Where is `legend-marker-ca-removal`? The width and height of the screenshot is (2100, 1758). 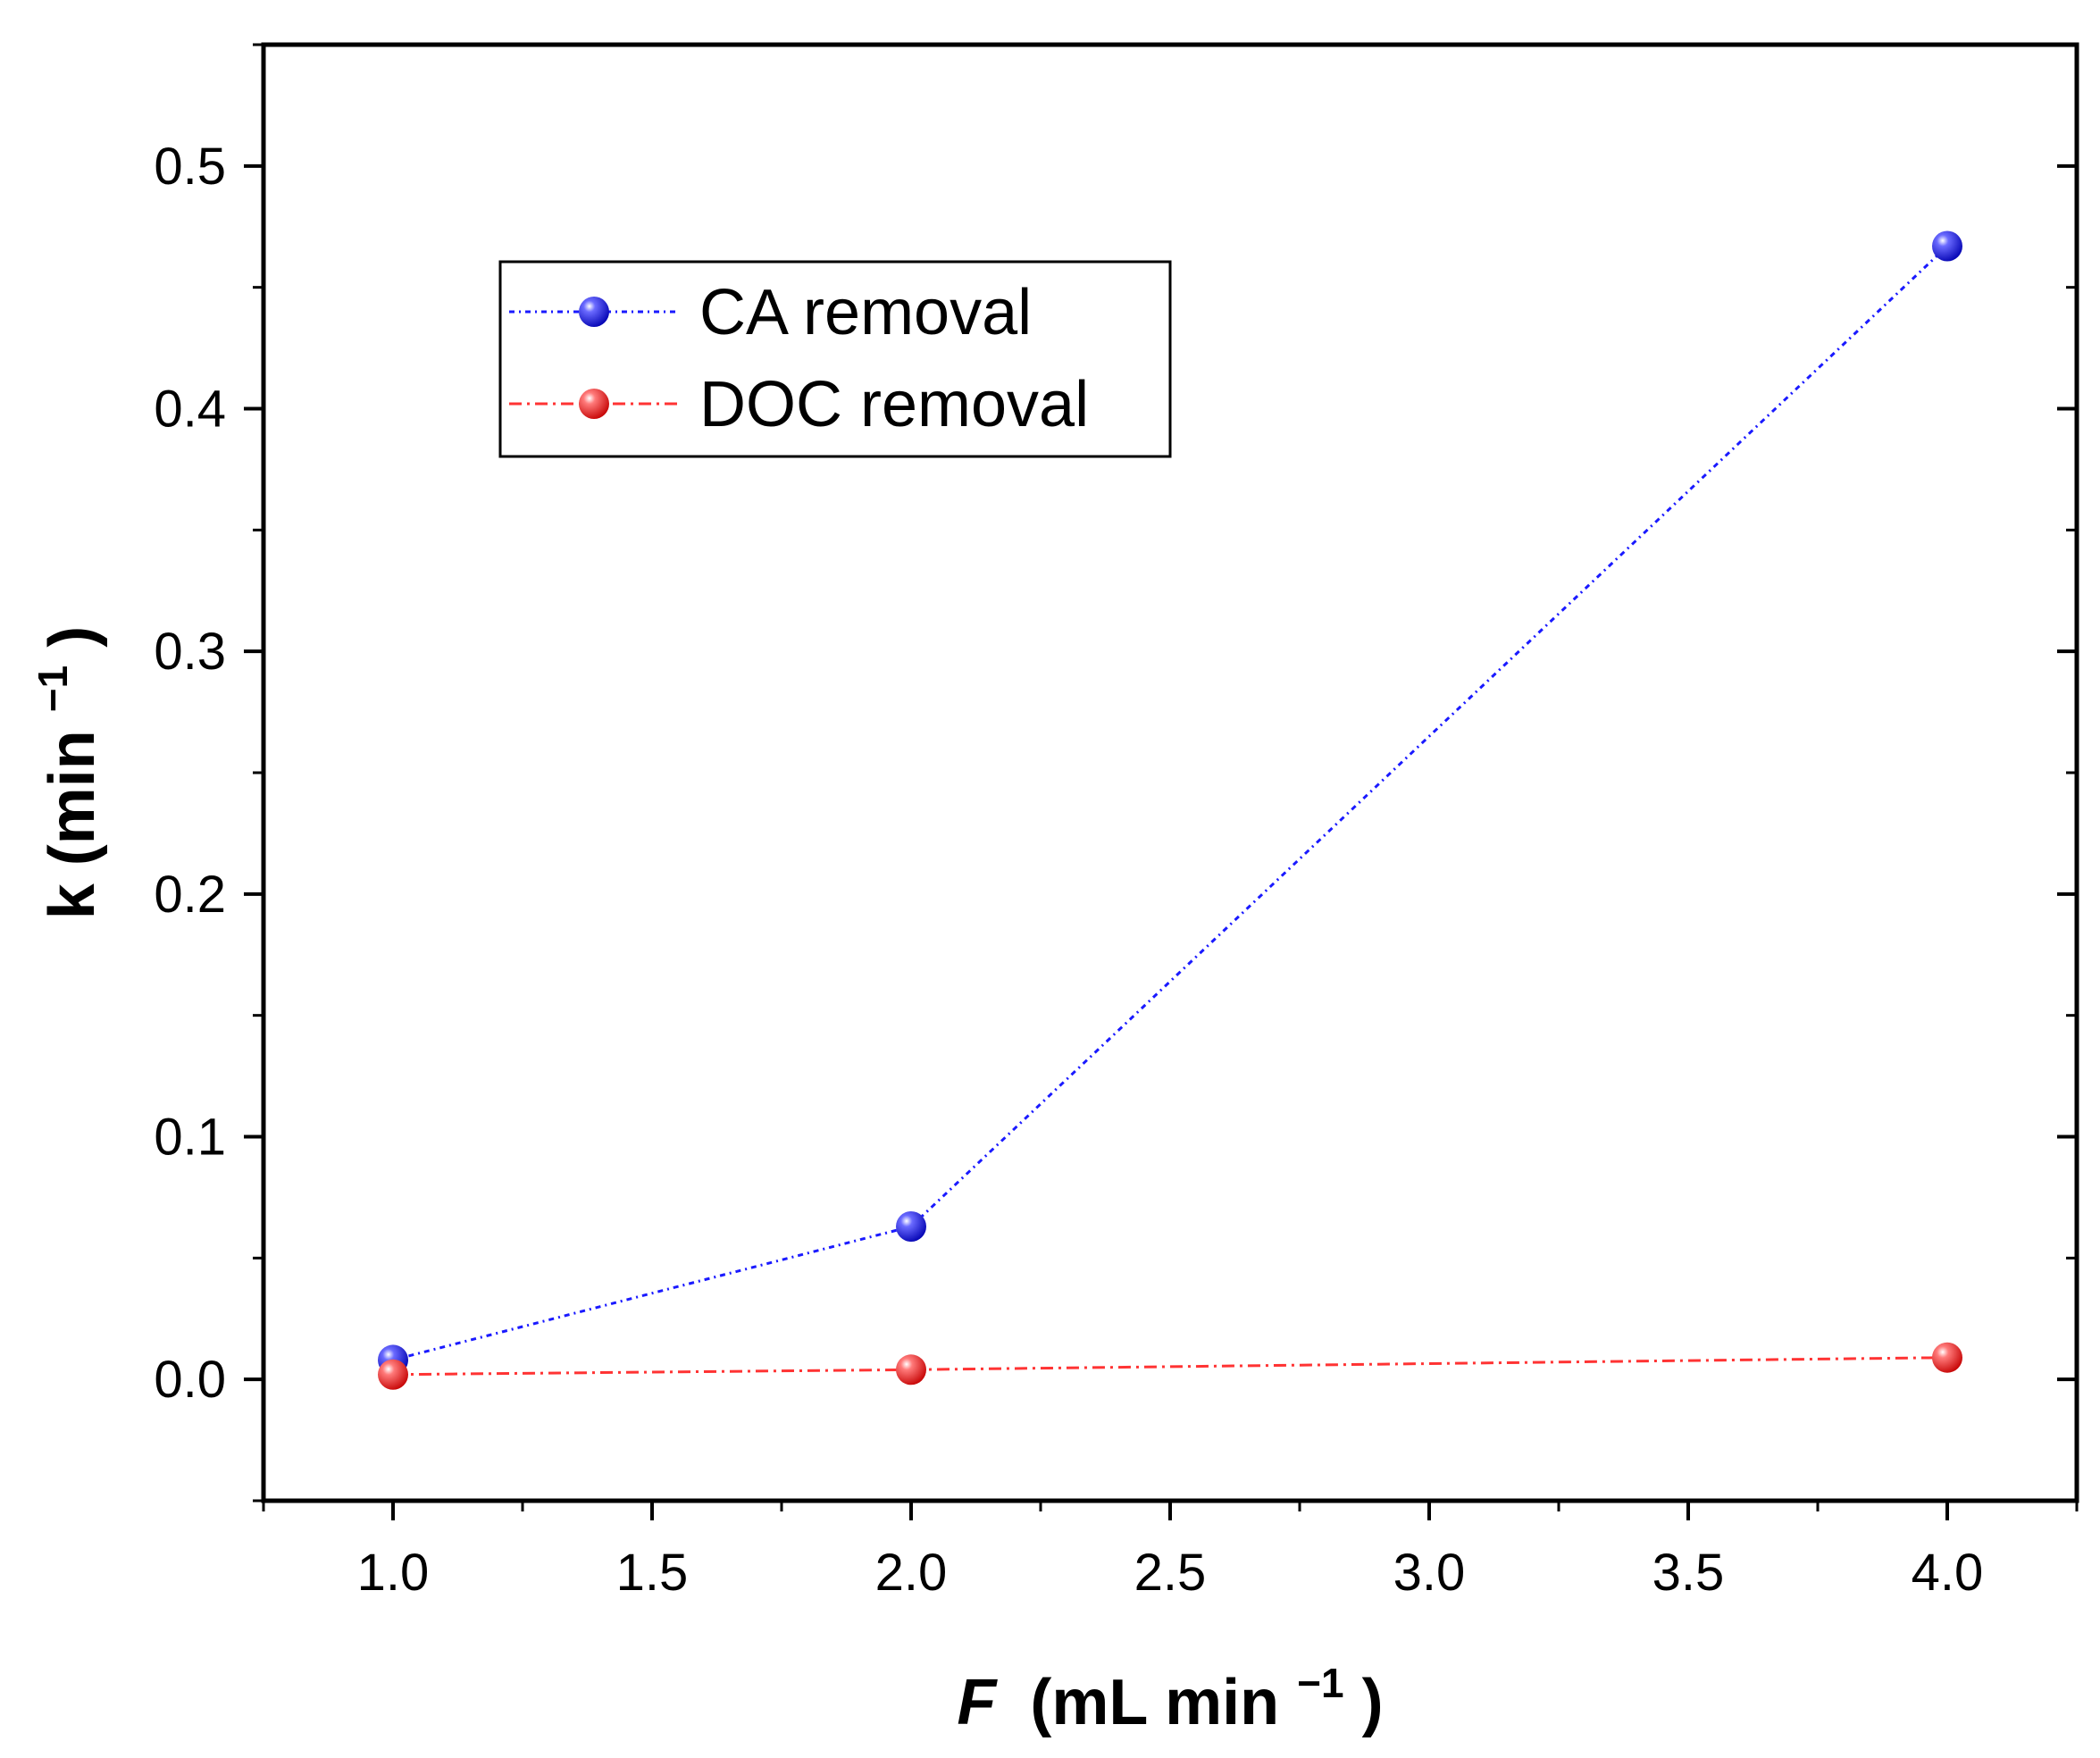 legend-marker-ca-removal is located at coordinates (594, 312).